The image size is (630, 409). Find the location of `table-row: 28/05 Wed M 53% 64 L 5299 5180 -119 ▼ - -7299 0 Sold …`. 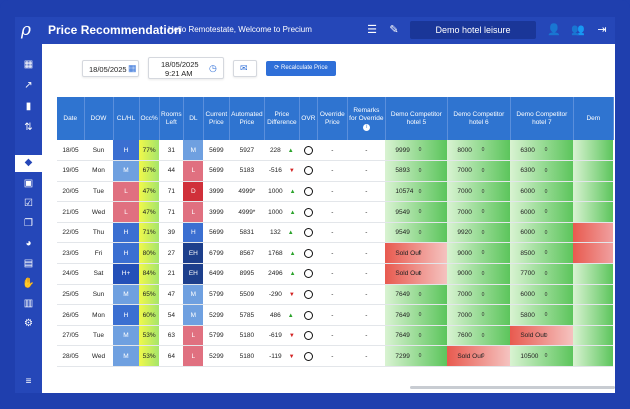

table-row: 28/05 Wed M 53% 64 L 5299 5180 -119 ▼ - -7299 0 Sold … is located at coordinates (335, 356).